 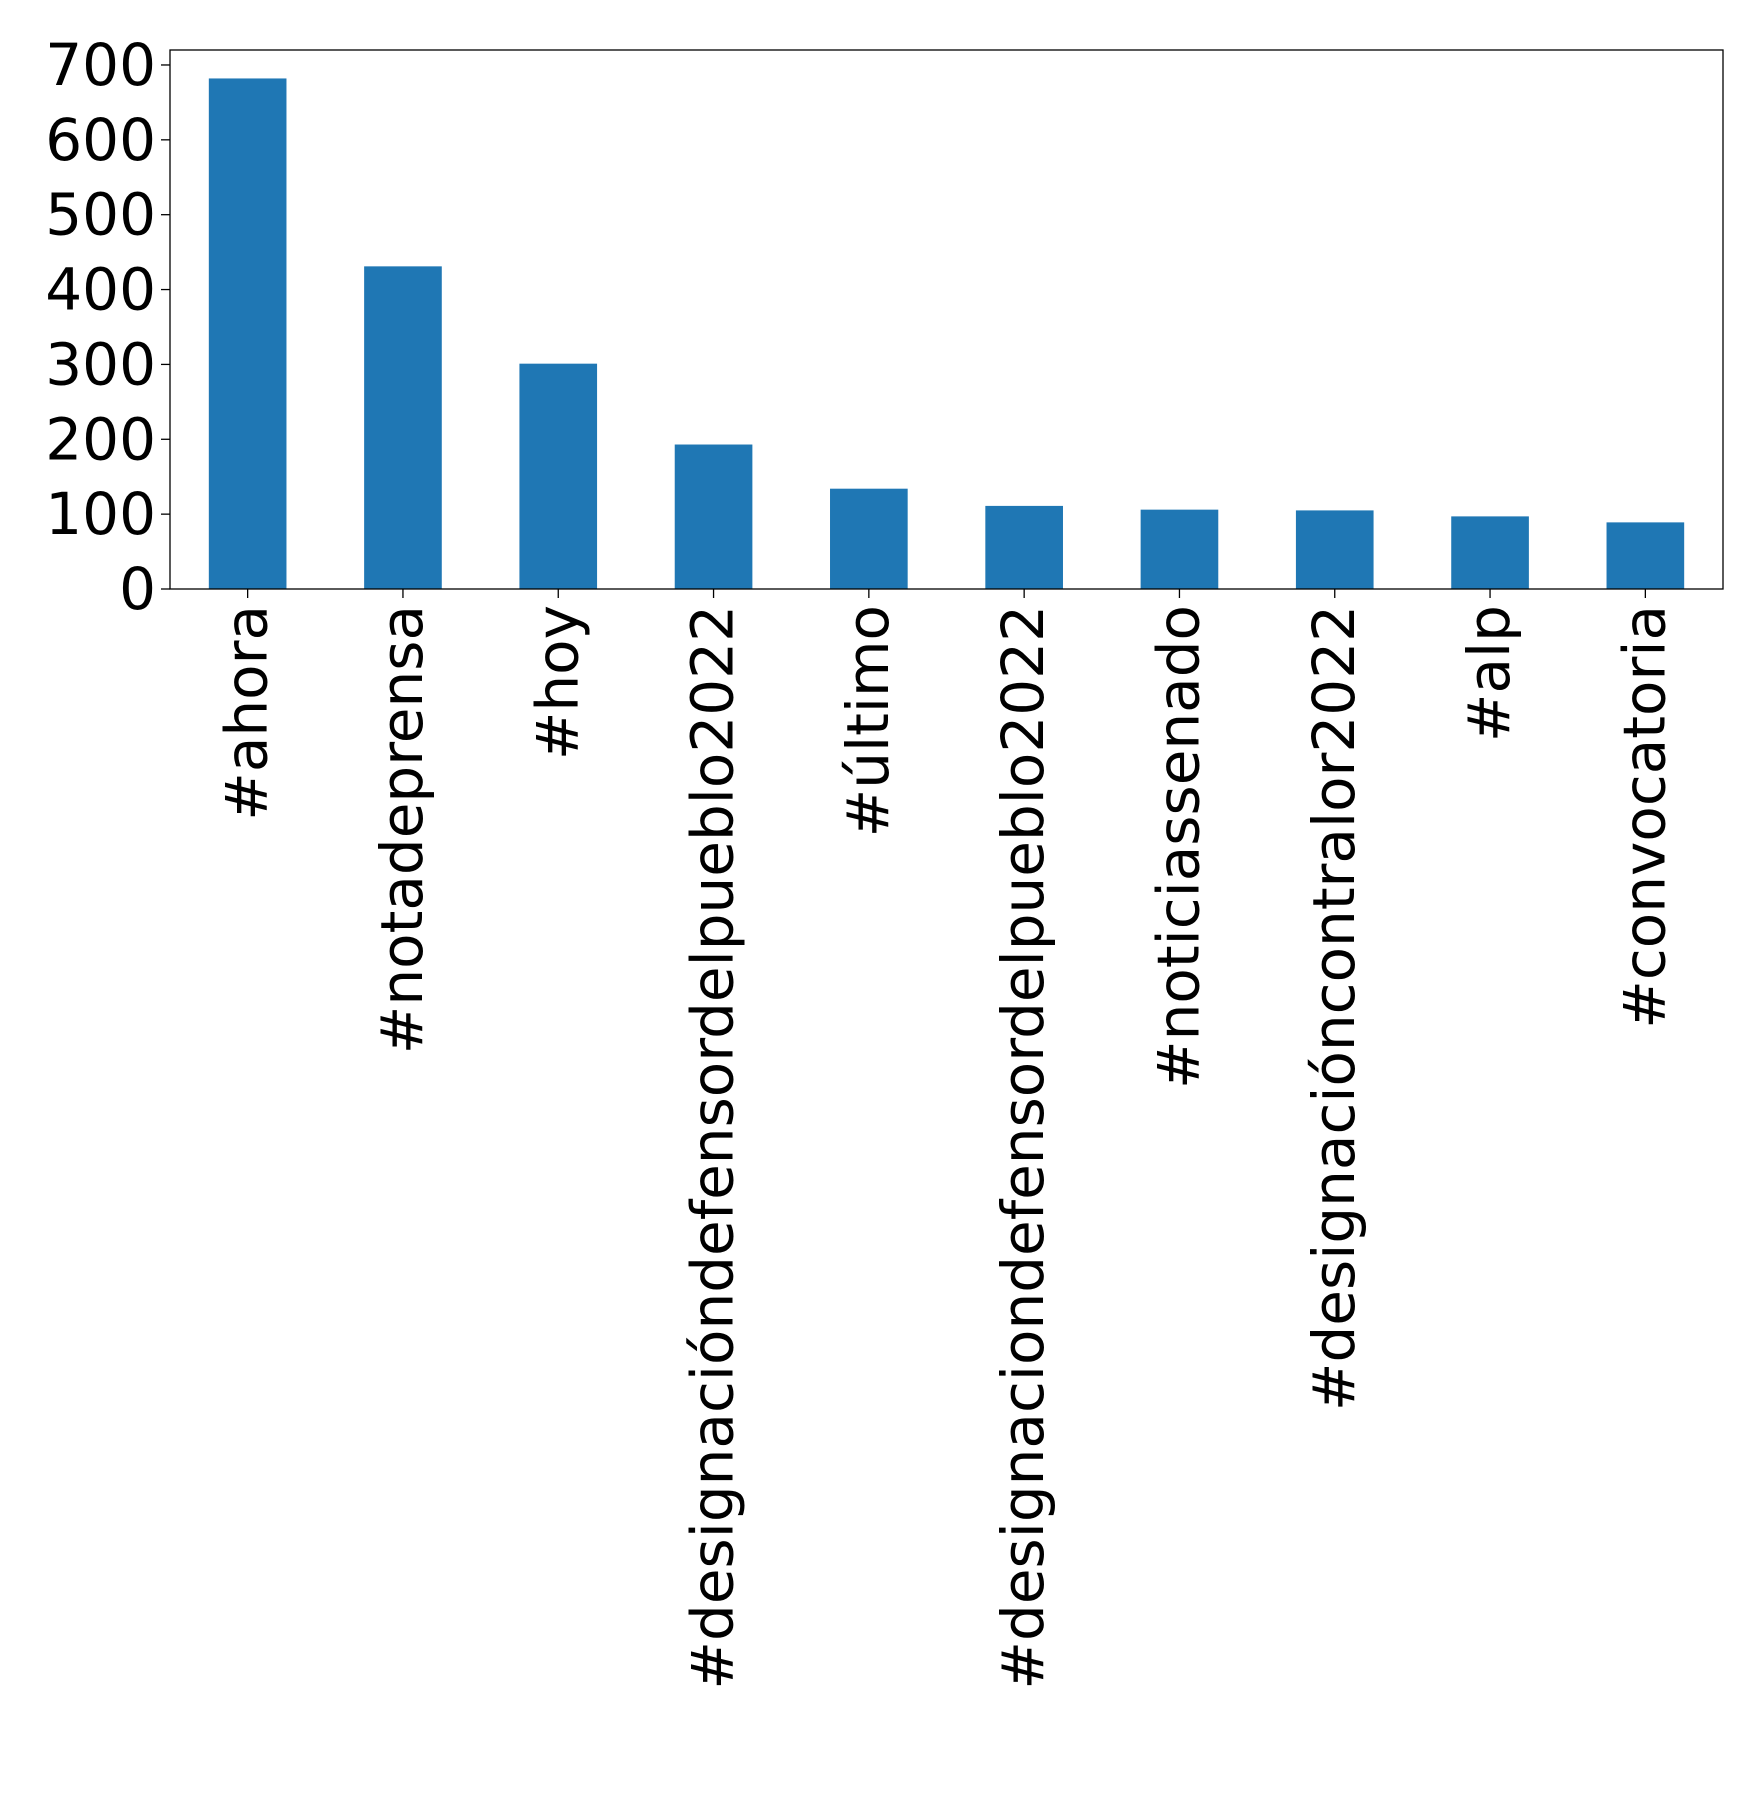 What do you see at coordinates (100, 514) in the screenshot?
I see `y-tick-label: 100` at bounding box center [100, 514].